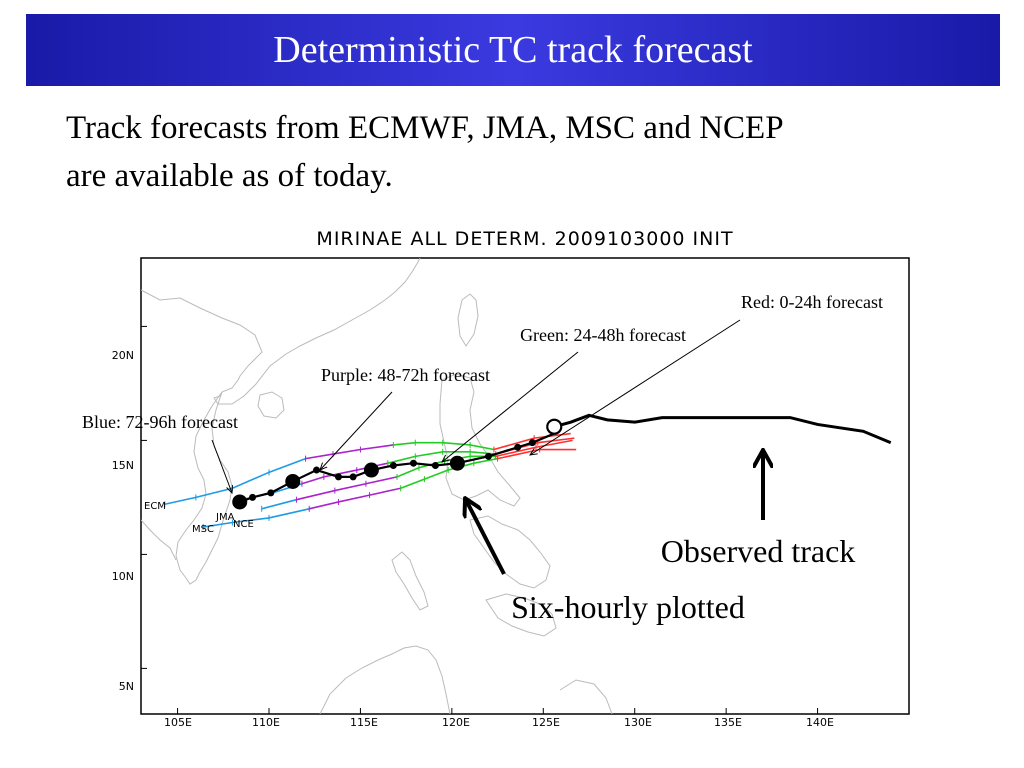 This screenshot has height=768, width=1024. I want to click on y-tick-label: 5N, so click(126, 686).